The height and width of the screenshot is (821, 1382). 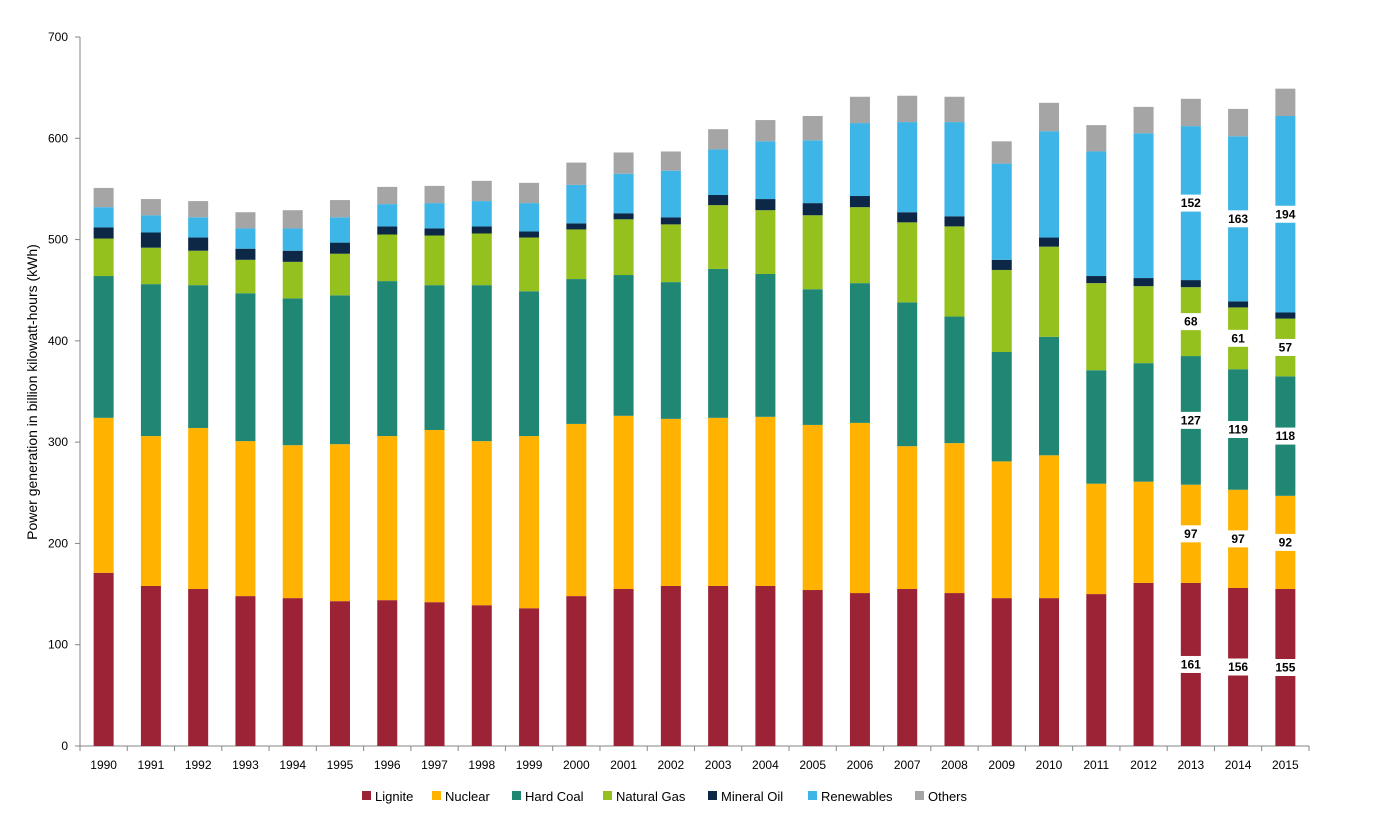 I want to click on data-label: 92, so click(x=1286, y=542).